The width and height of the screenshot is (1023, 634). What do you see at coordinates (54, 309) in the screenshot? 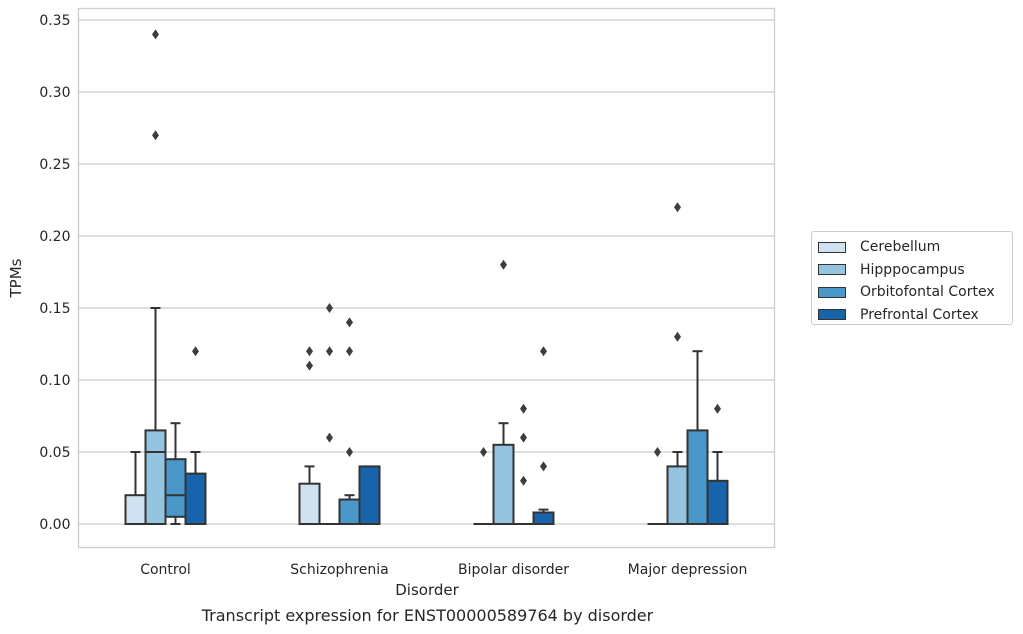
I see `y-tick-label: 0.15` at bounding box center [54, 309].